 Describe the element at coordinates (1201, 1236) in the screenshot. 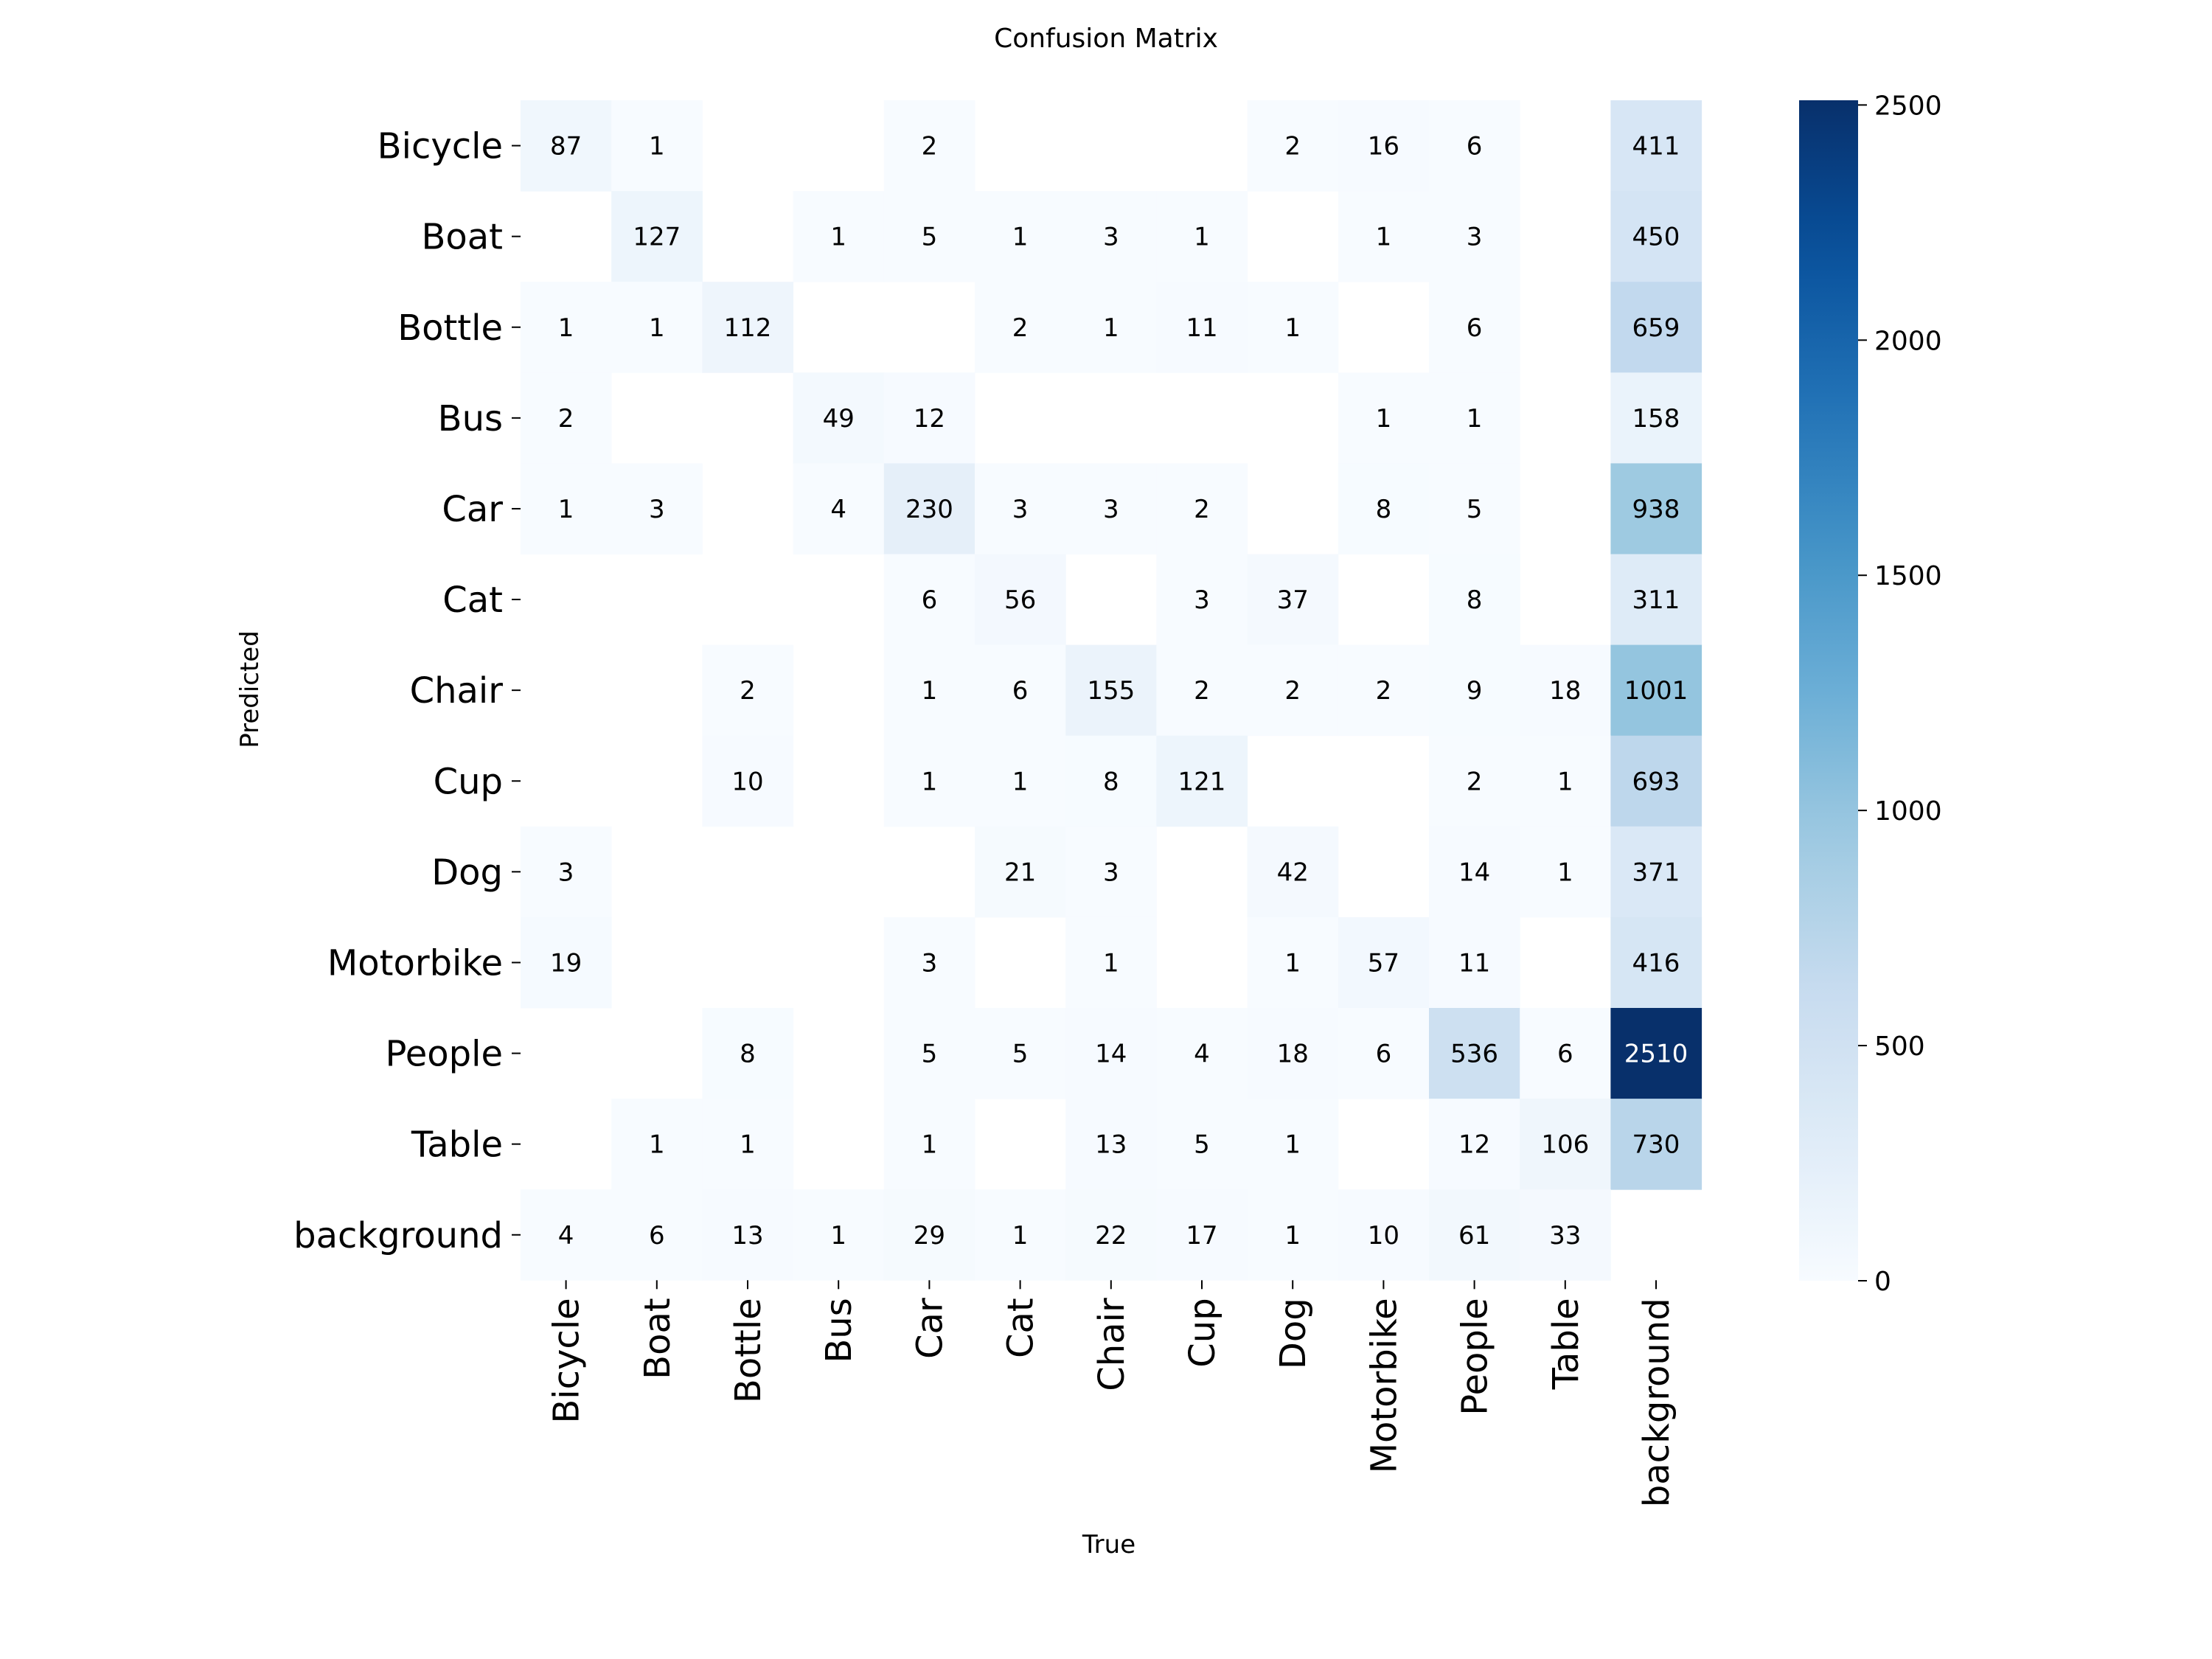

I see `cell-value-label: 17` at that location.